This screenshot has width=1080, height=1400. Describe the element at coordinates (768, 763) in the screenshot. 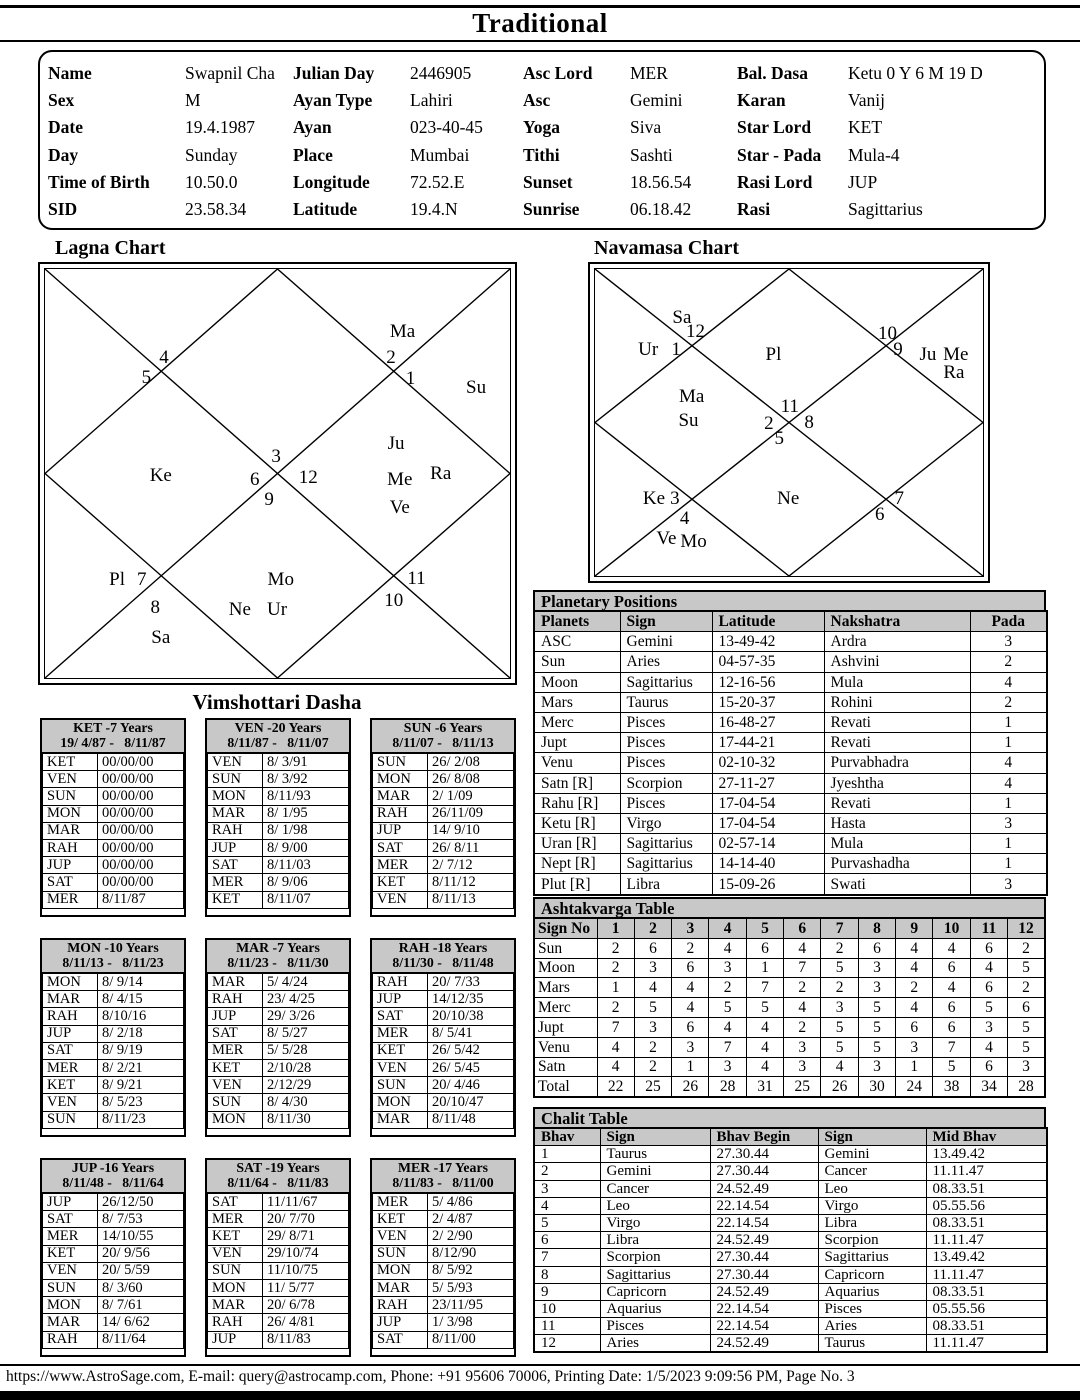

I see `table-cell: 02-10-32` at that location.